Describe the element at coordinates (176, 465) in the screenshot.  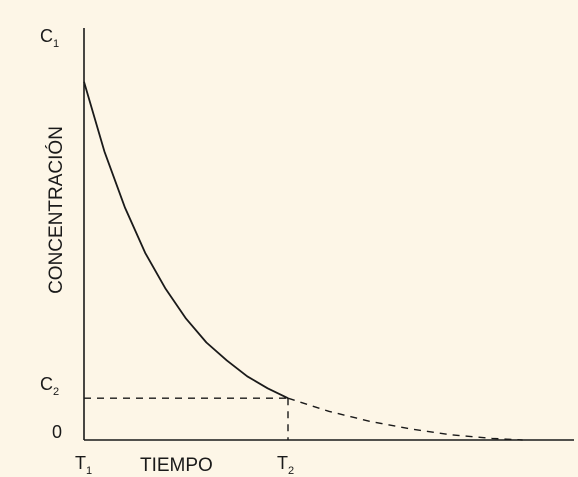
I see `x-axis-label: TIEMPO` at that location.